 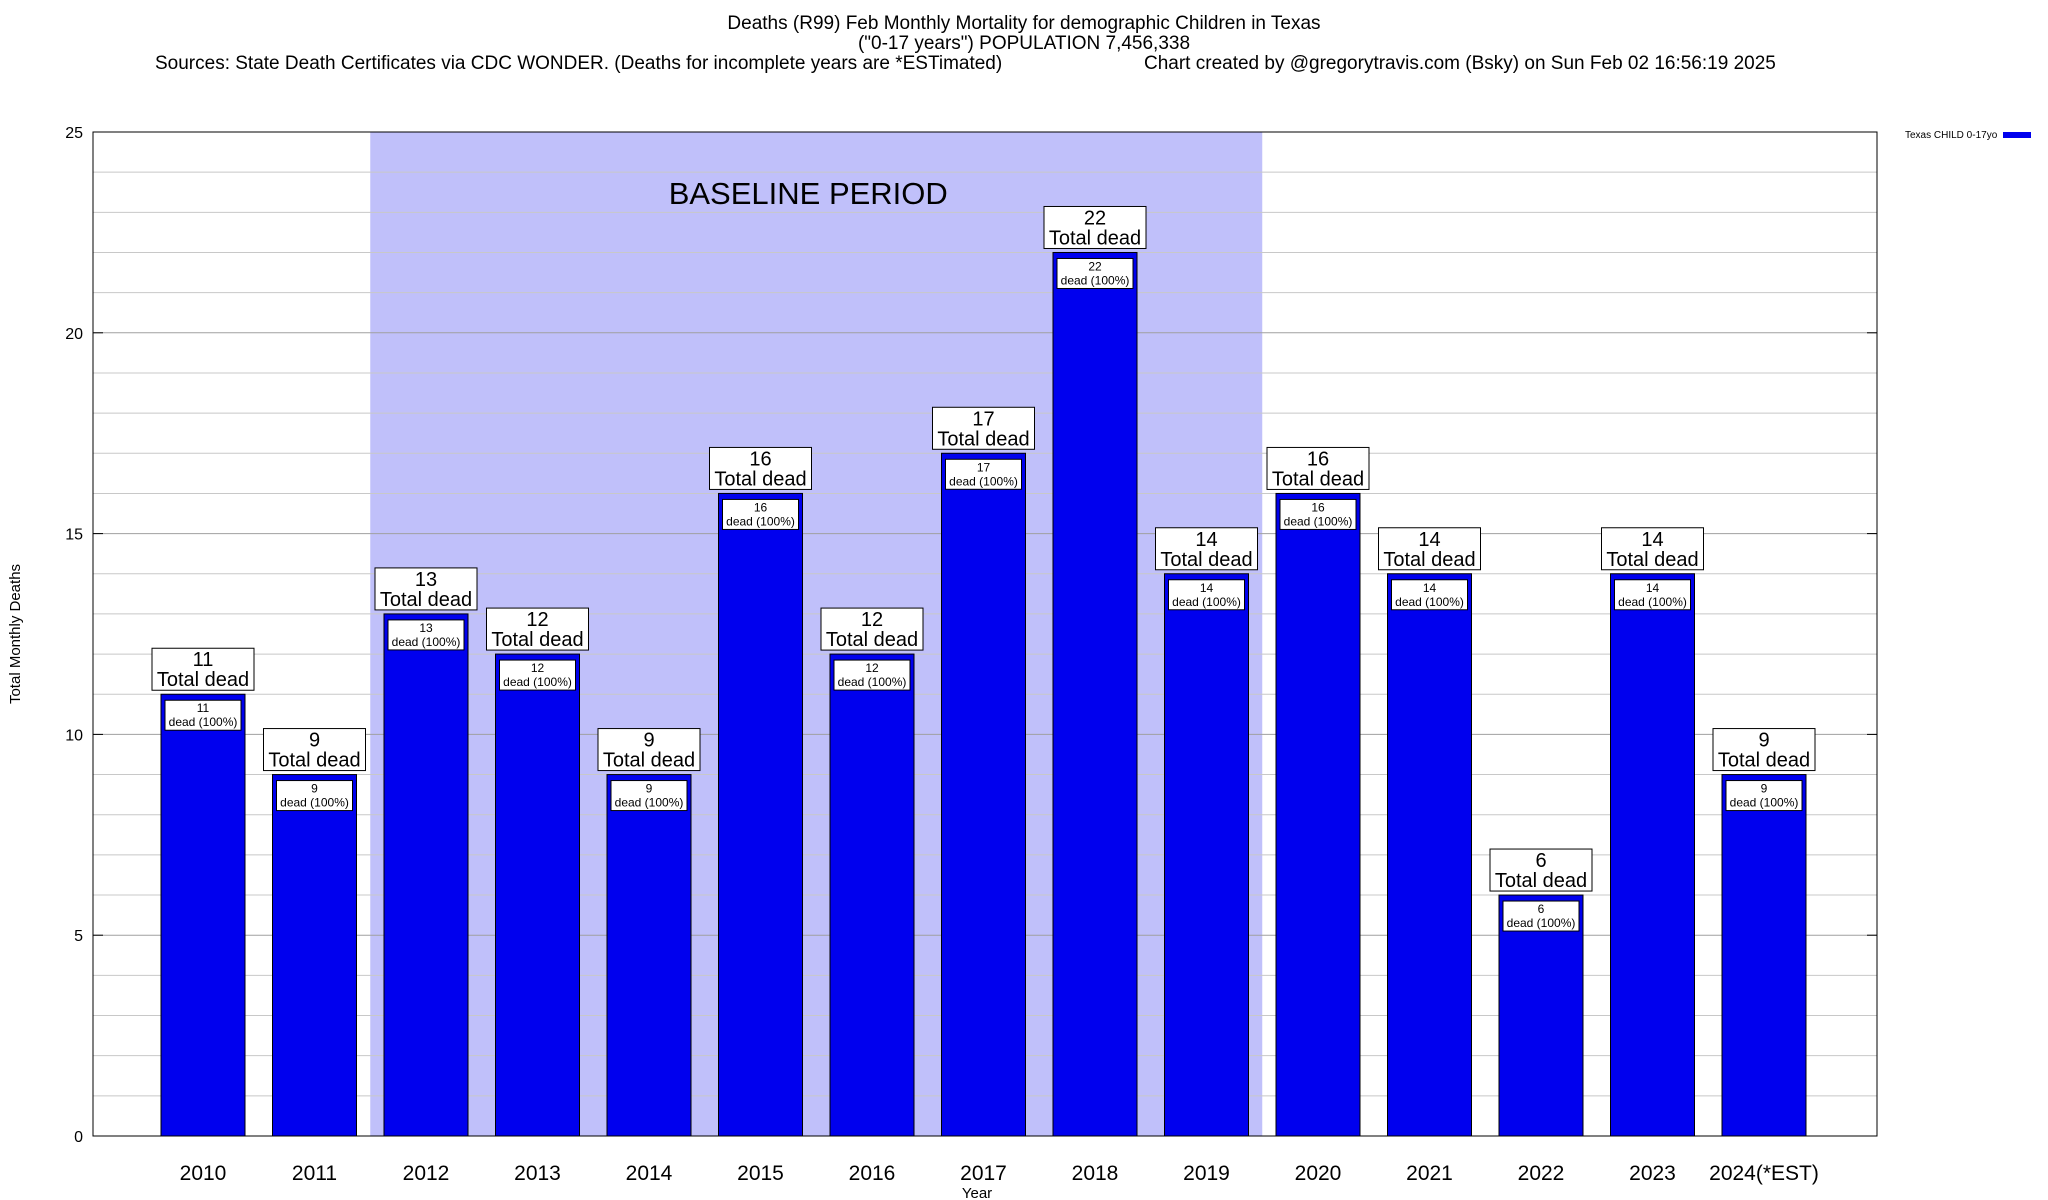 What do you see at coordinates (1095, 1173) in the screenshot?
I see `x-tick-label: 2018` at bounding box center [1095, 1173].